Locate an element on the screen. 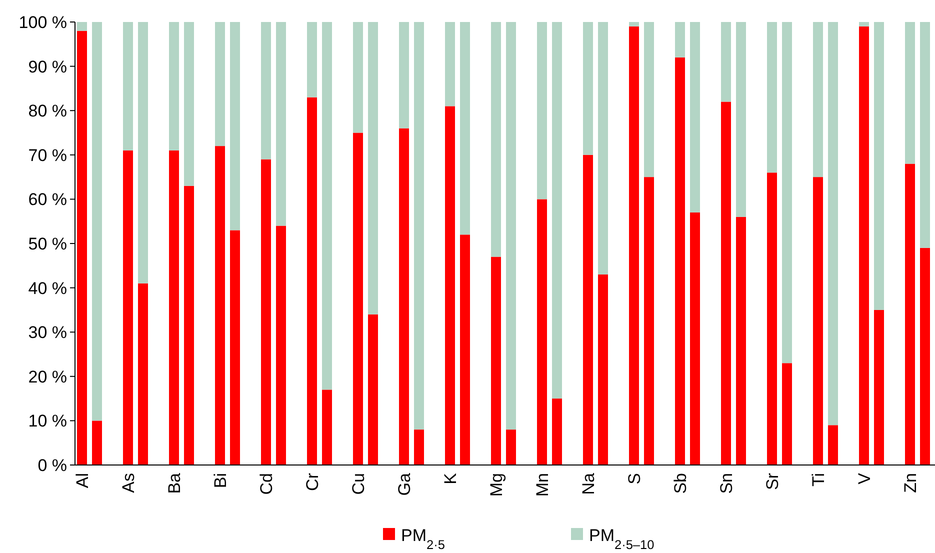  y-tick-label: 0 % is located at coordinates (52, 465).